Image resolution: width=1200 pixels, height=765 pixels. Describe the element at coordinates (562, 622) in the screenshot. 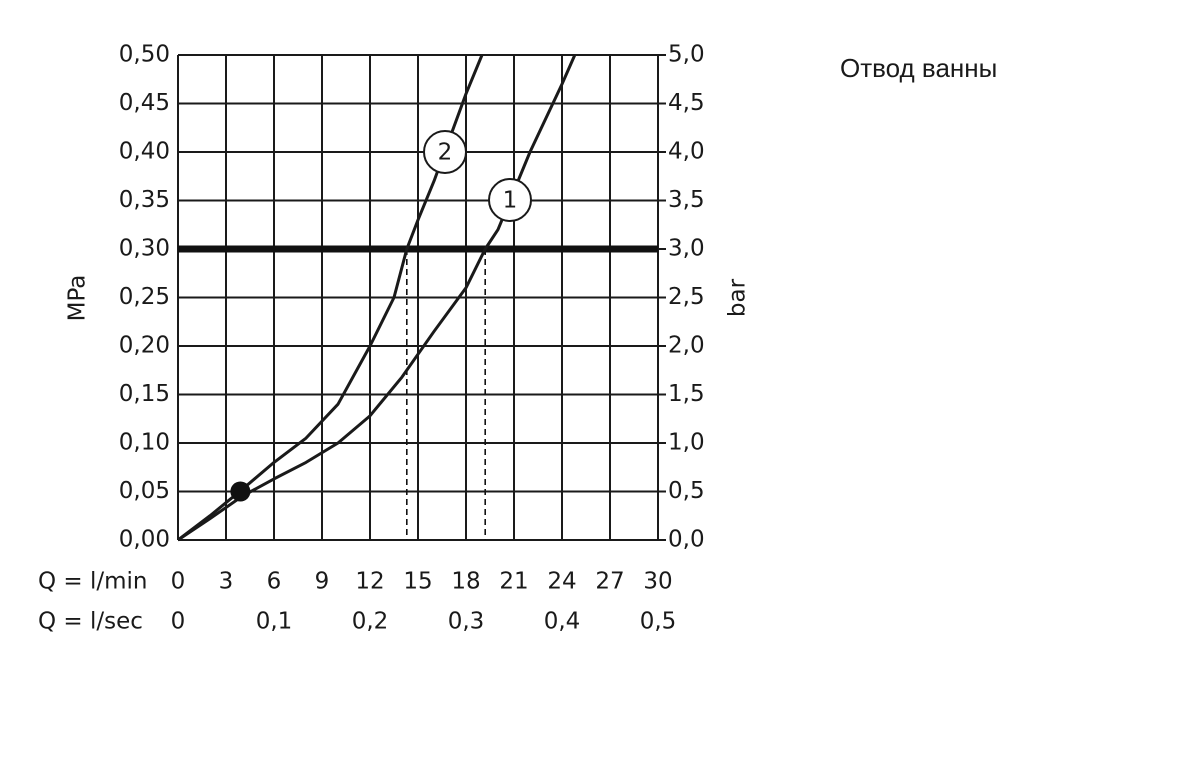

I see `x2-tick-label: 0,4` at that location.